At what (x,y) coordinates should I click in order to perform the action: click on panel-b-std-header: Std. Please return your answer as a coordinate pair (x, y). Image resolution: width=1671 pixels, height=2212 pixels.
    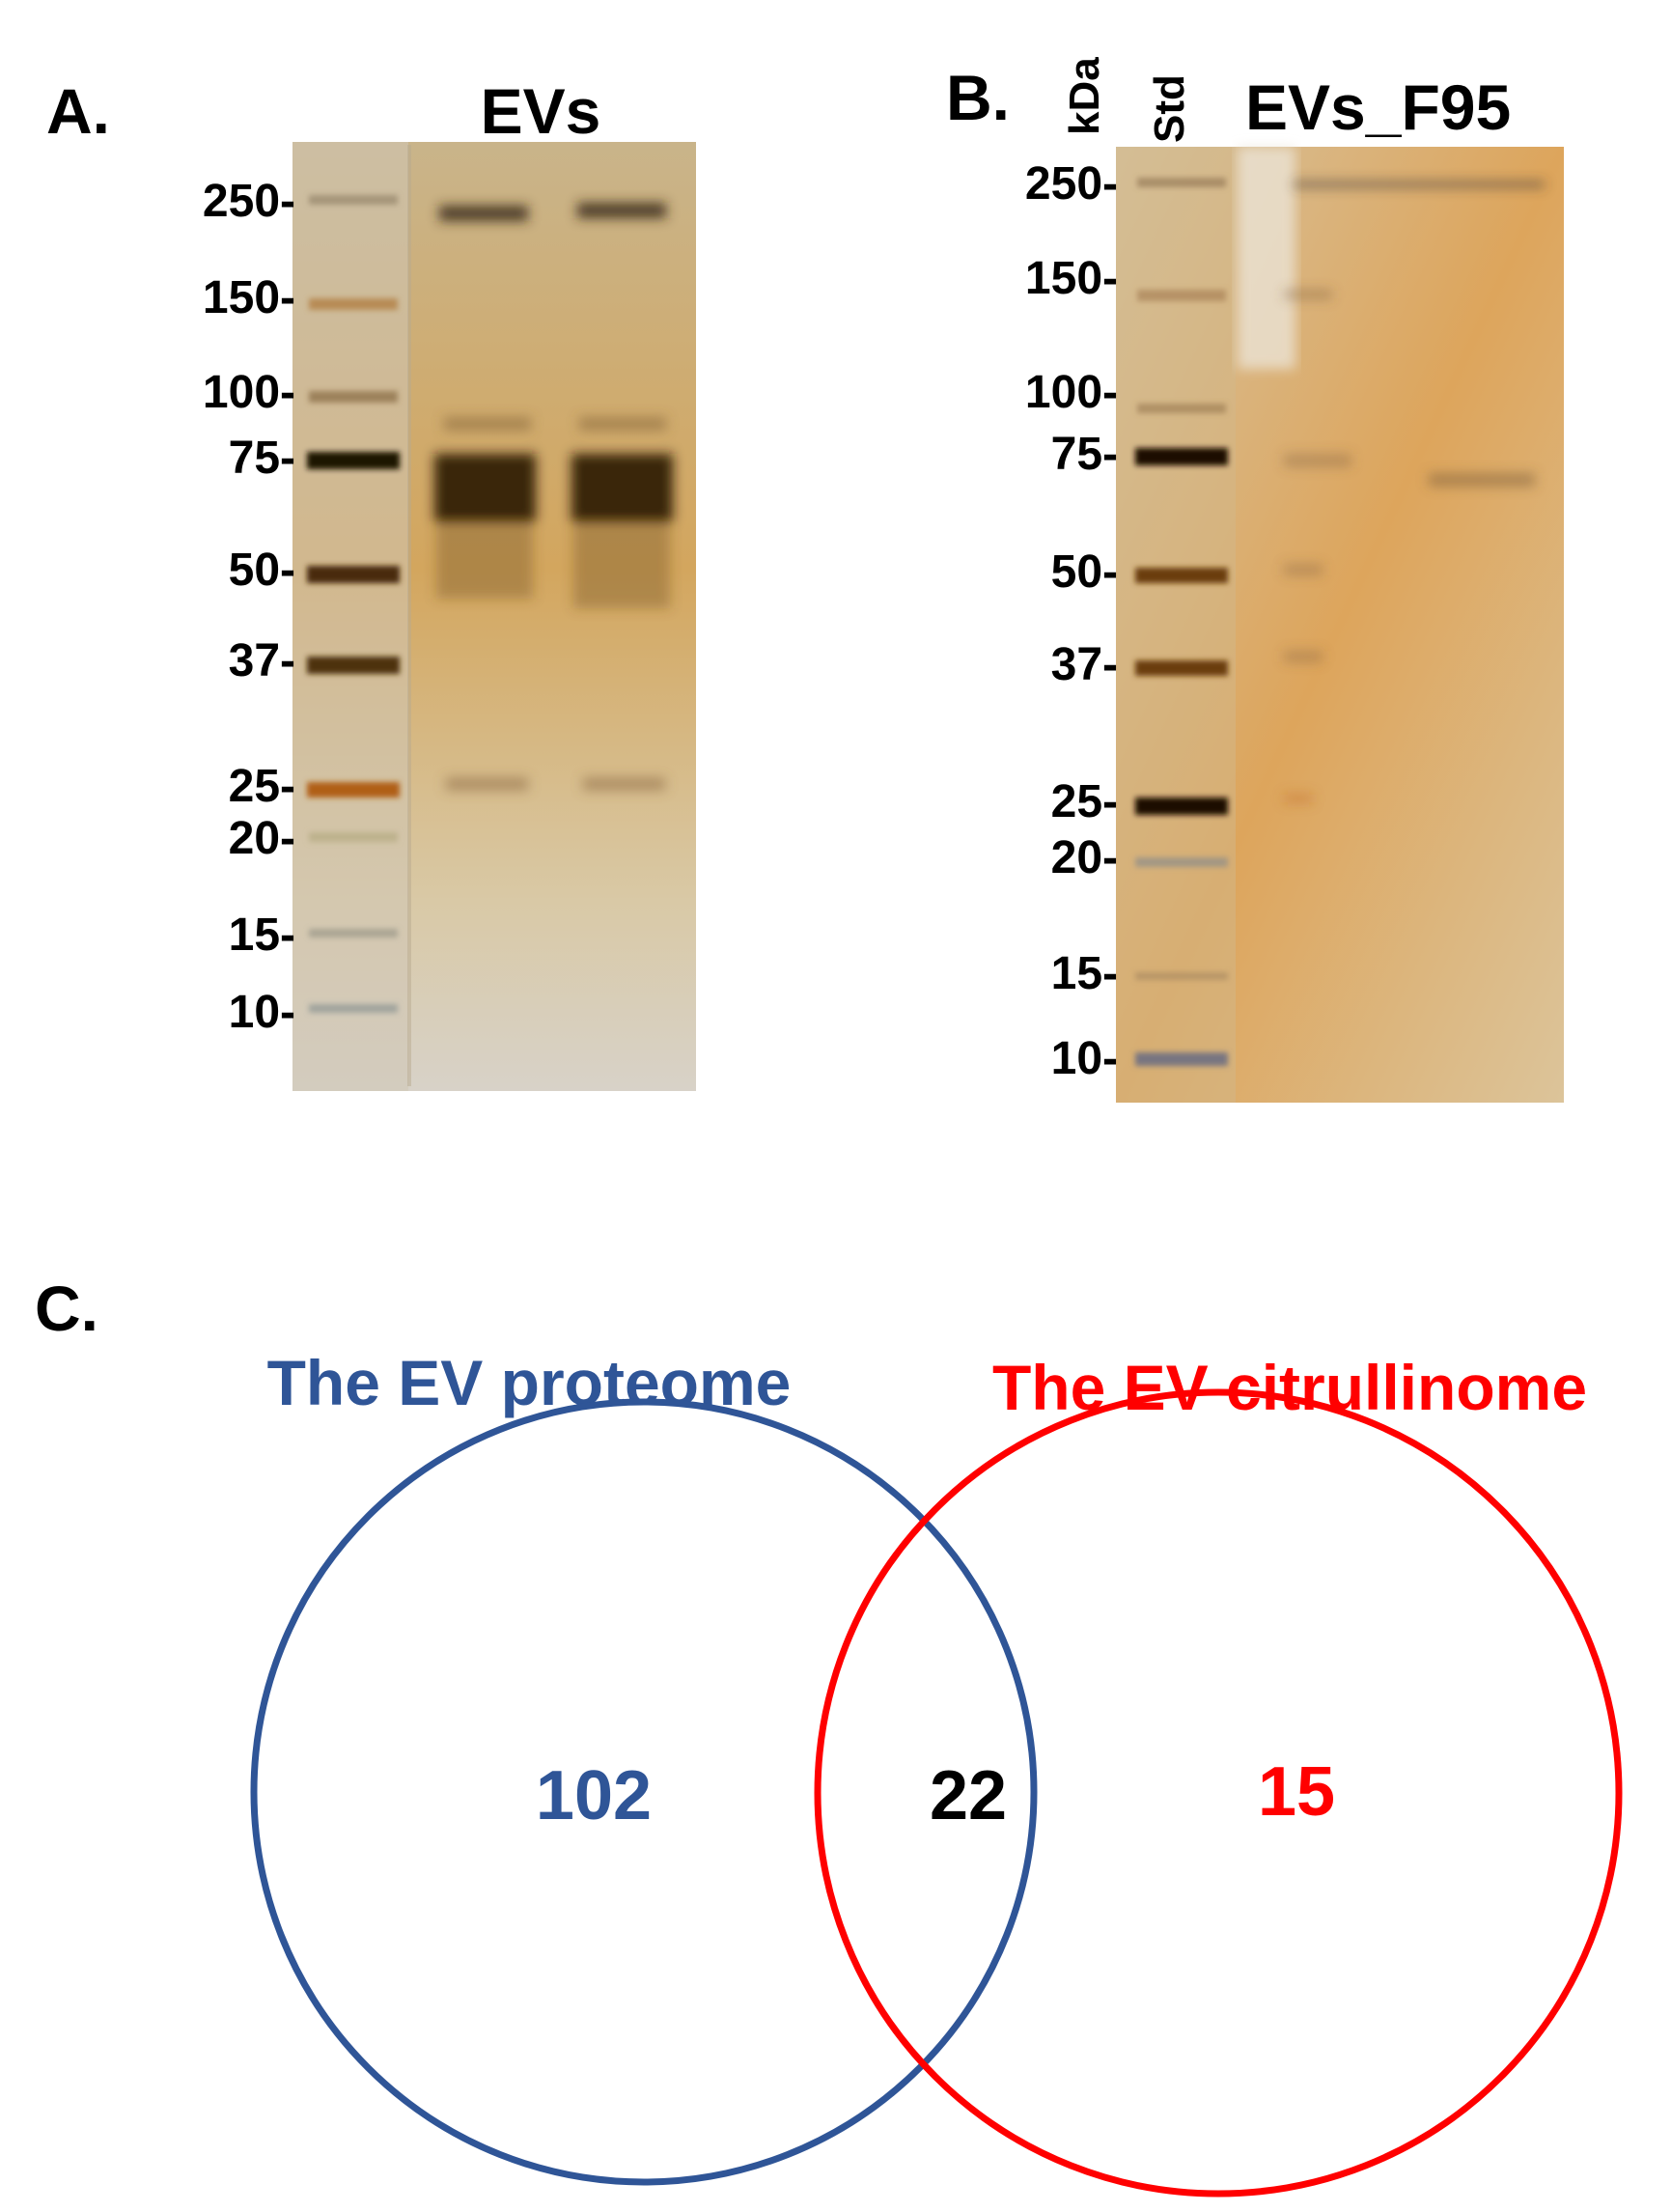
    Looking at the image, I should click on (1169, 109).